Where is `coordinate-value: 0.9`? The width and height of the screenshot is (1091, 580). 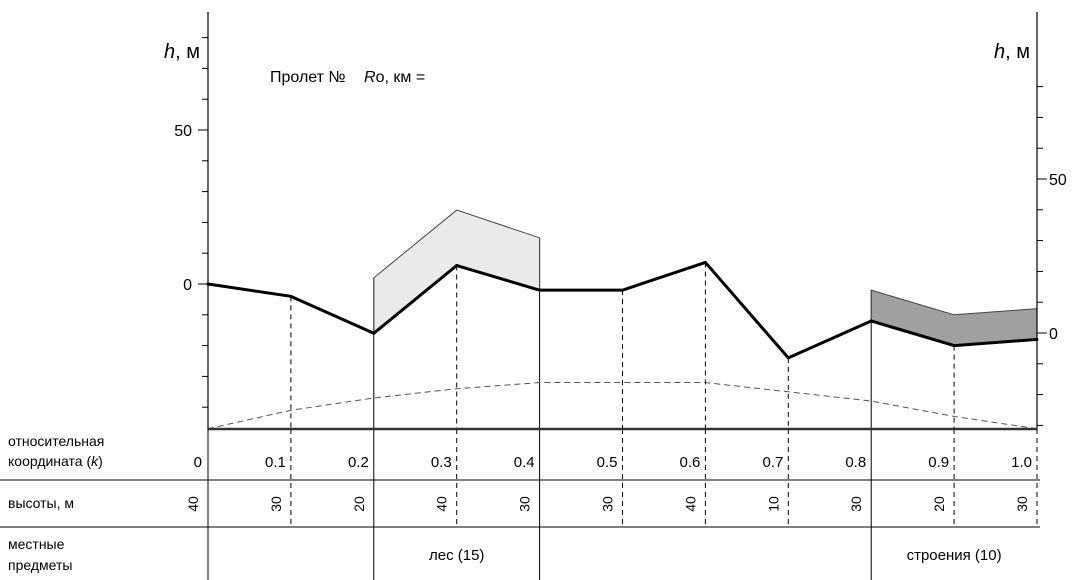
coordinate-value: 0.9 is located at coordinates (938, 462).